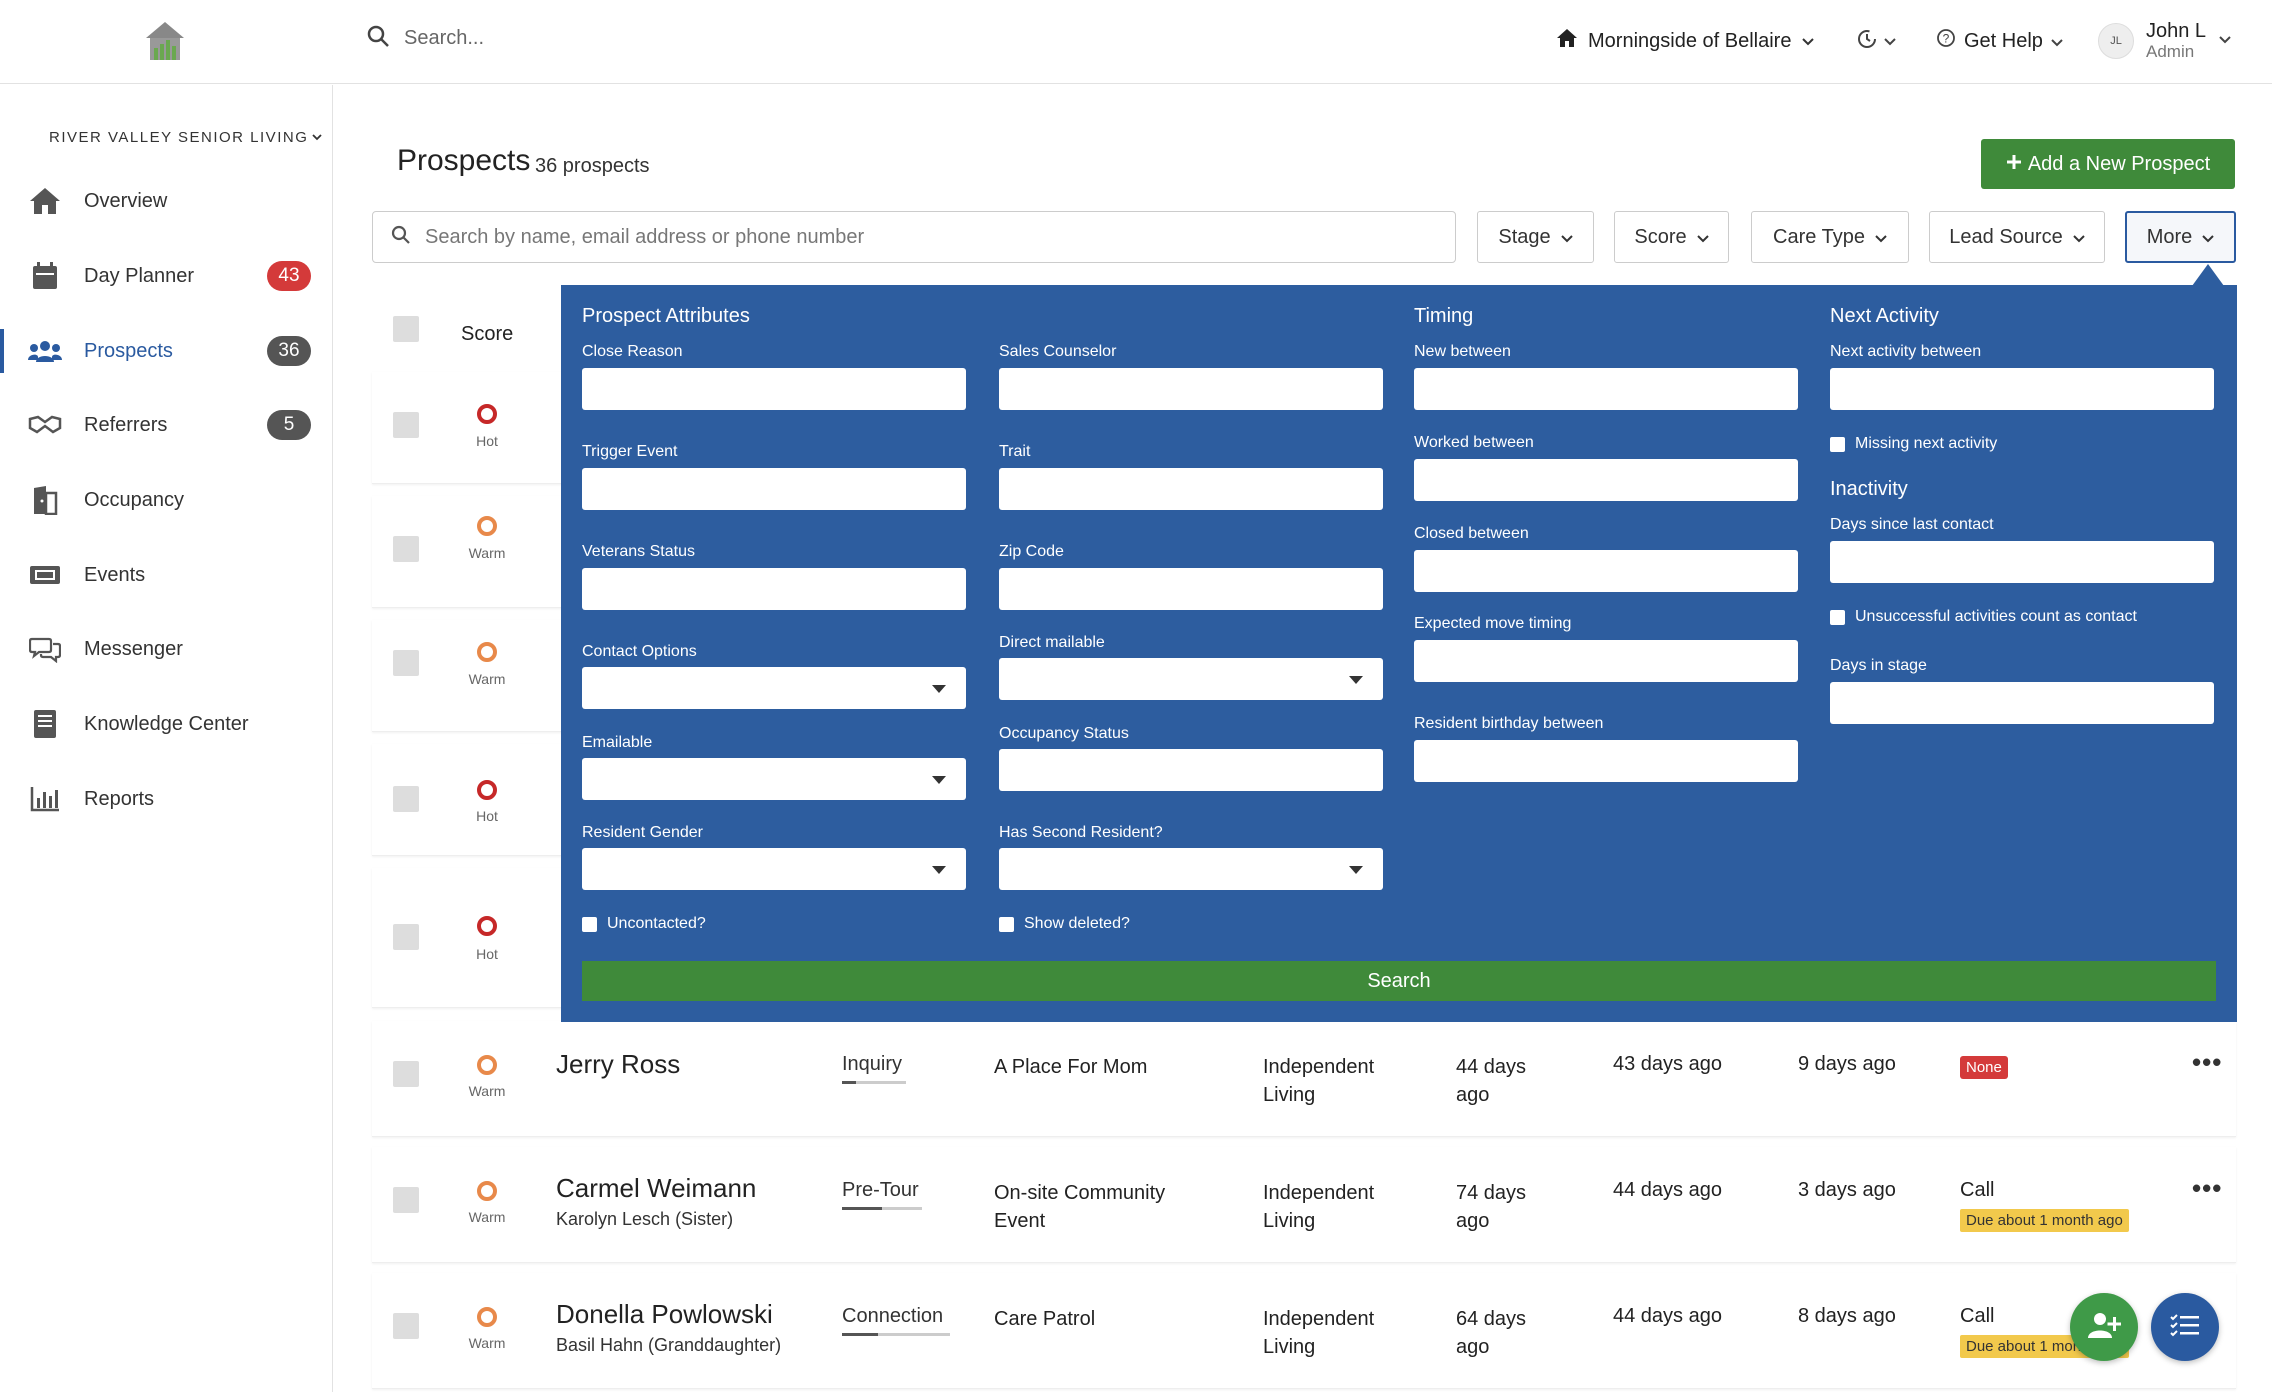 The height and width of the screenshot is (1392, 2272). What do you see at coordinates (2022, 562) in the screenshot?
I see `days-since-contact-input` at bounding box center [2022, 562].